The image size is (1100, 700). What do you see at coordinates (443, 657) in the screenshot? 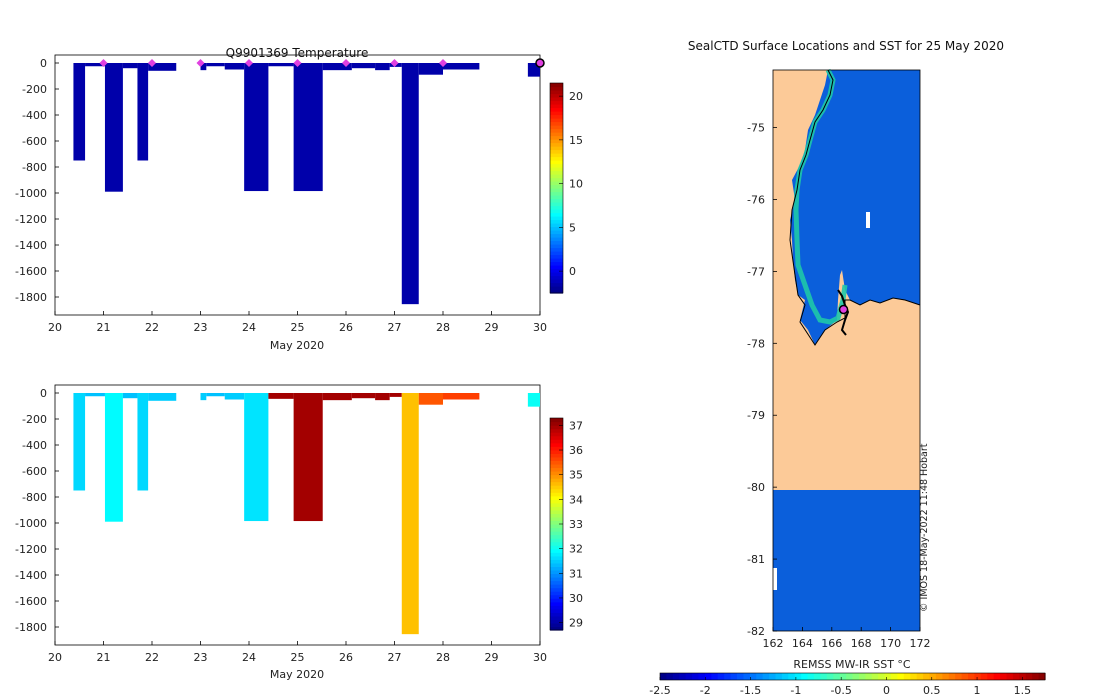
I see `x-tick-label-1-8: 28` at bounding box center [443, 657].